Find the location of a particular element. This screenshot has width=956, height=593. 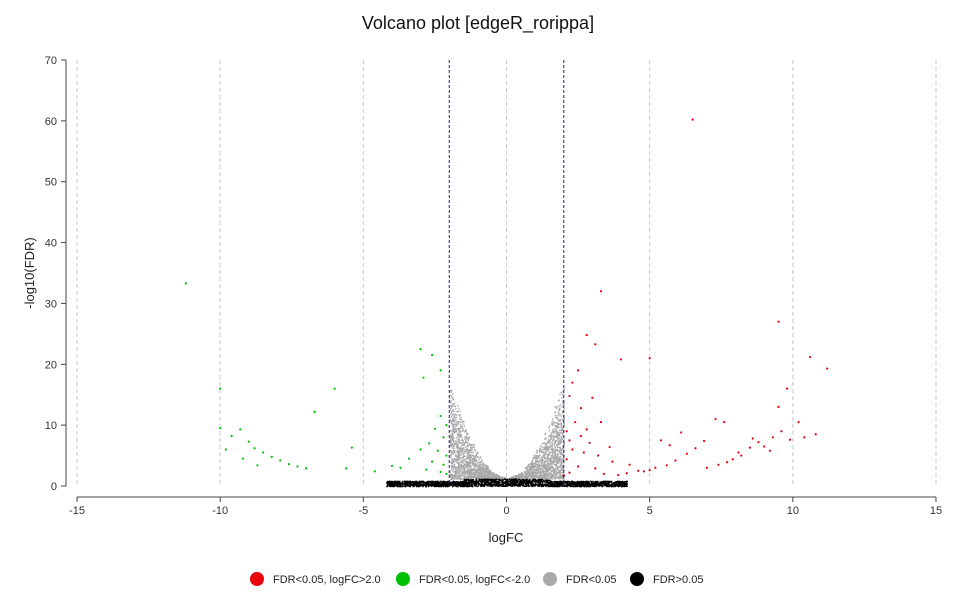

x-axis-title: logFC is located at coordinates (506, 537).